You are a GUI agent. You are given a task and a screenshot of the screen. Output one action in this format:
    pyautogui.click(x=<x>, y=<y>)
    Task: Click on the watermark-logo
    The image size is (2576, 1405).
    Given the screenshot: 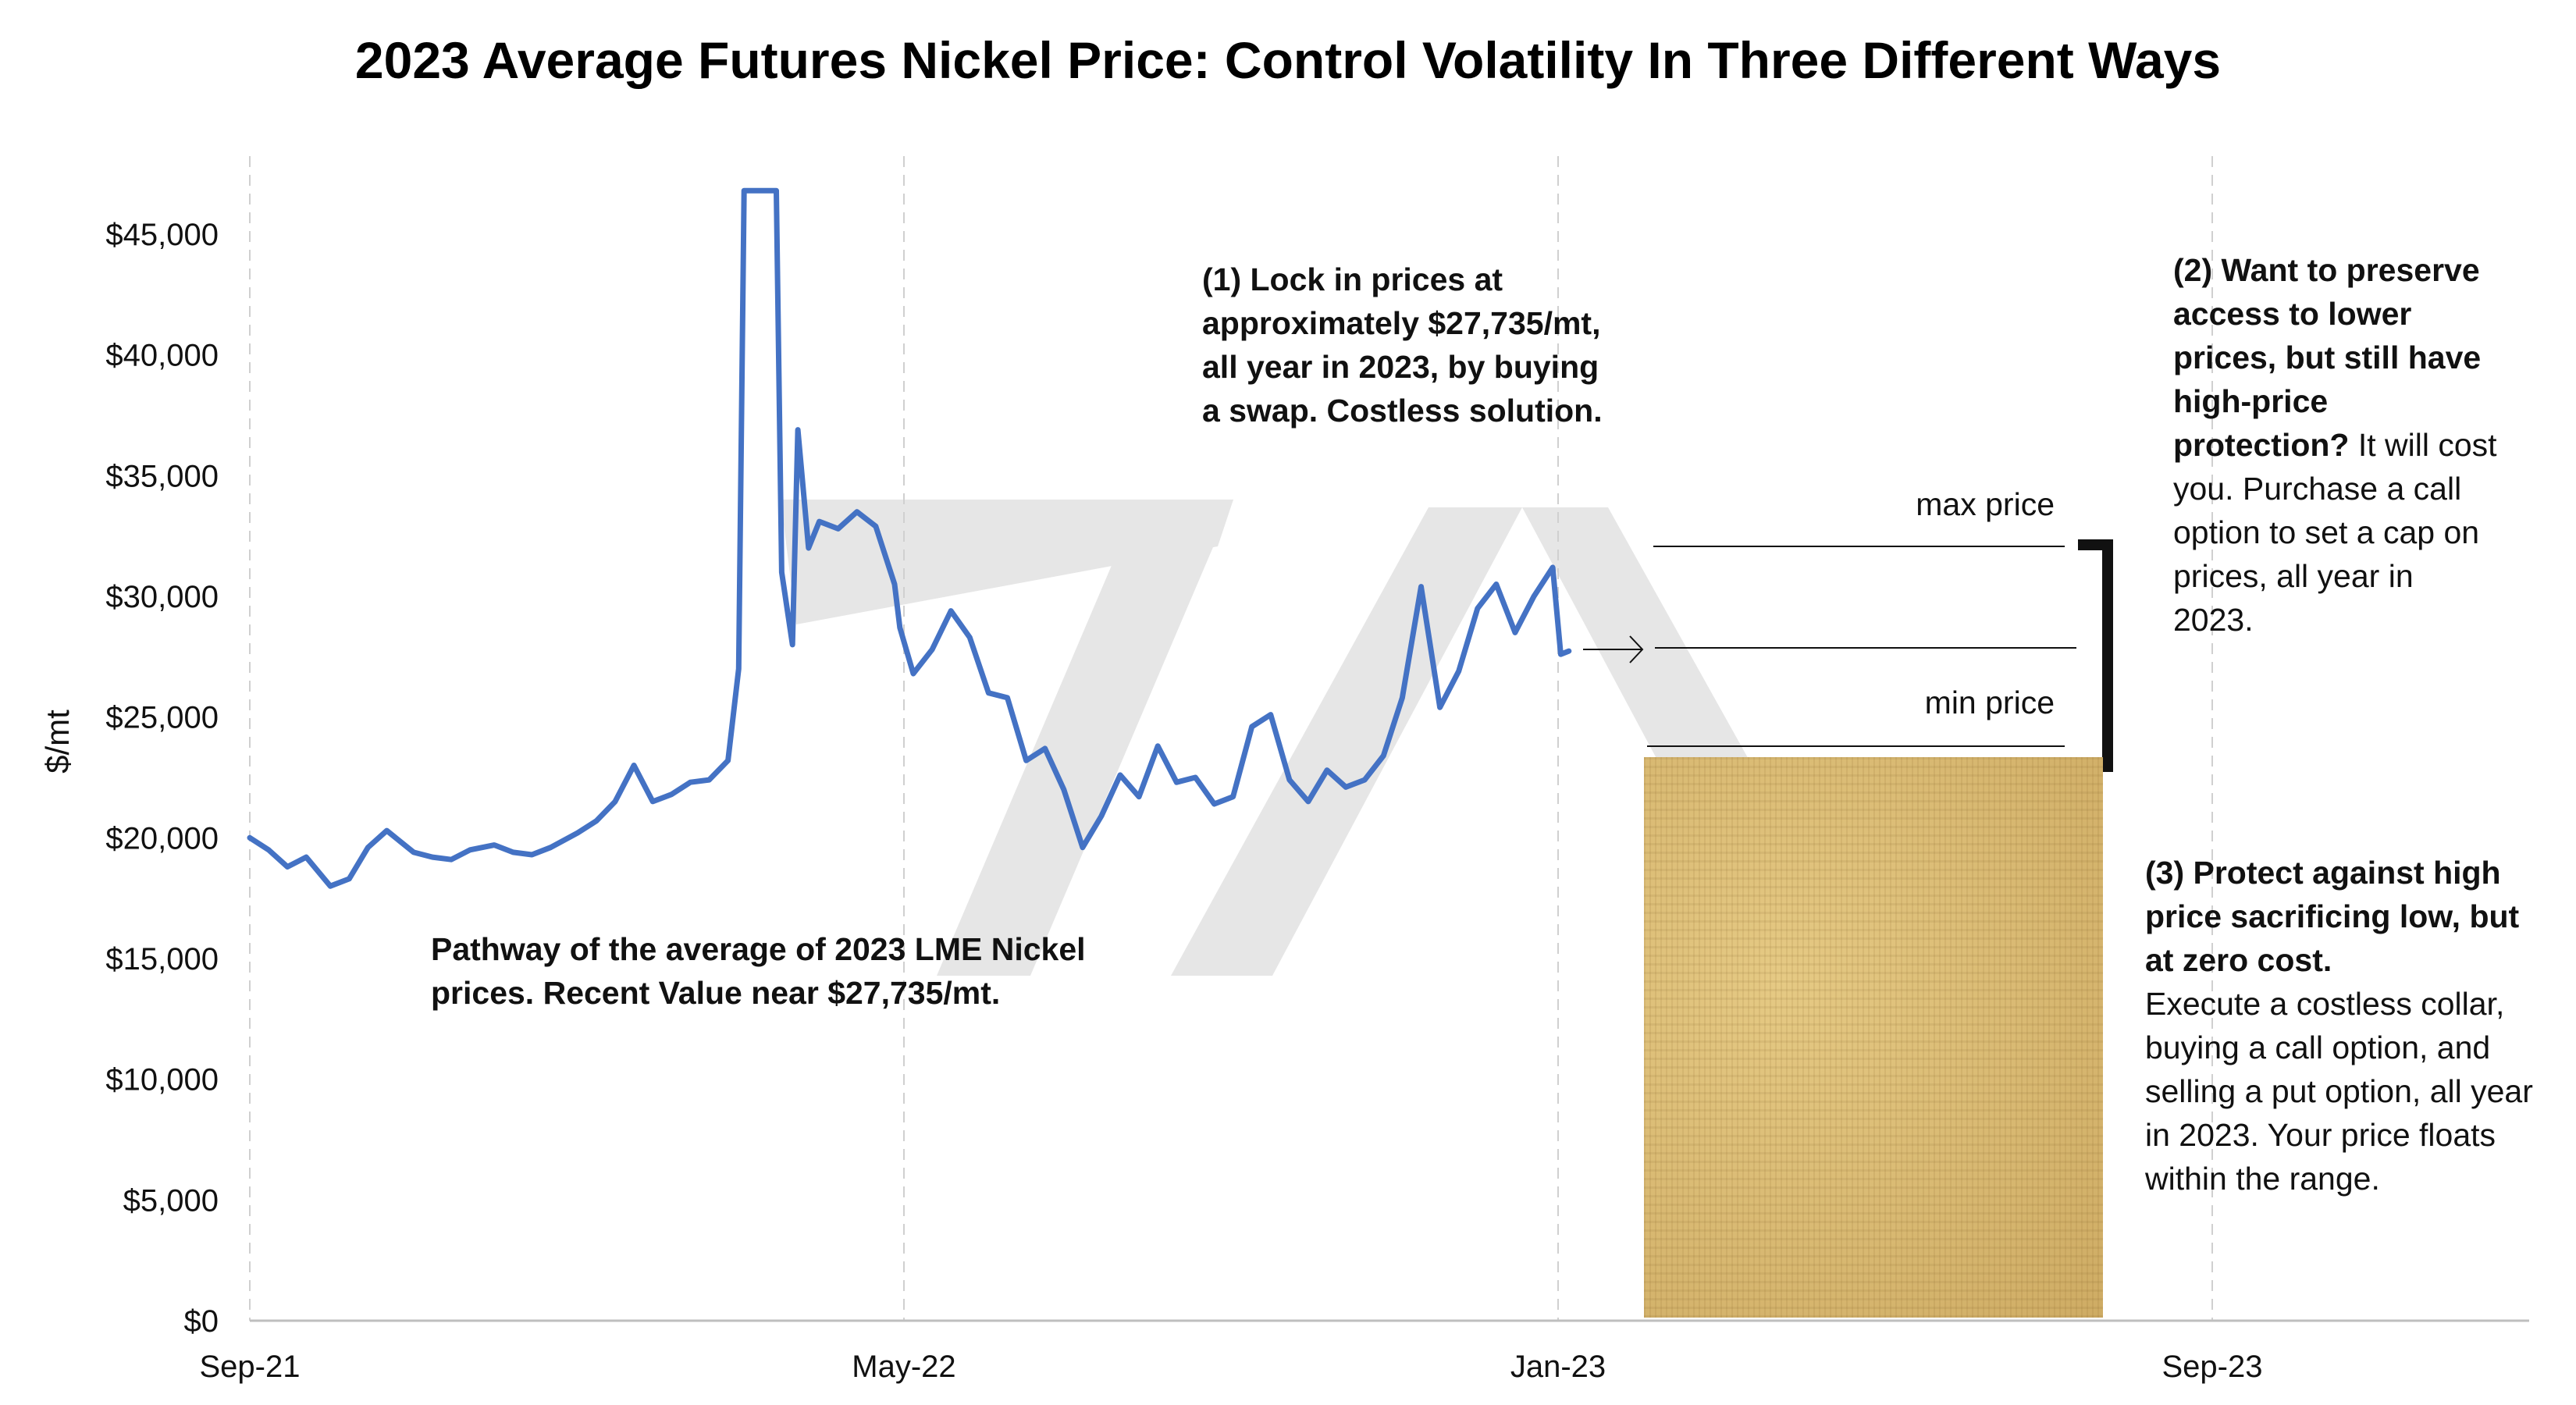 What is the action you would take?
    pyautogui.click(x=1288, y=738)
    